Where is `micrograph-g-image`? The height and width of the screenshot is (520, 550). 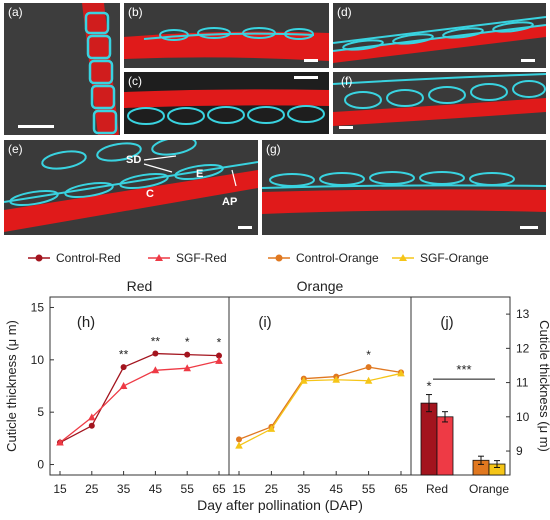
micrograph-g-image is located at coordinates (404, 187).